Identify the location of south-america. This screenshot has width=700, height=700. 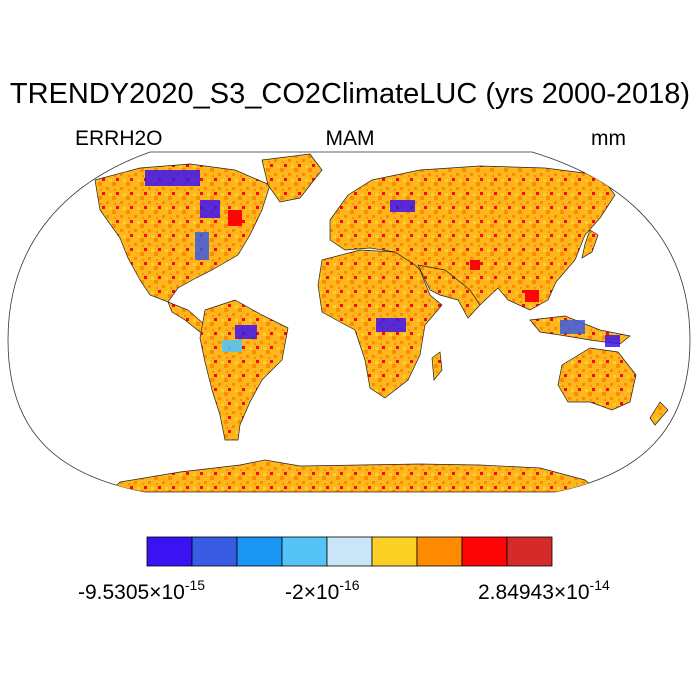
(244, 370).